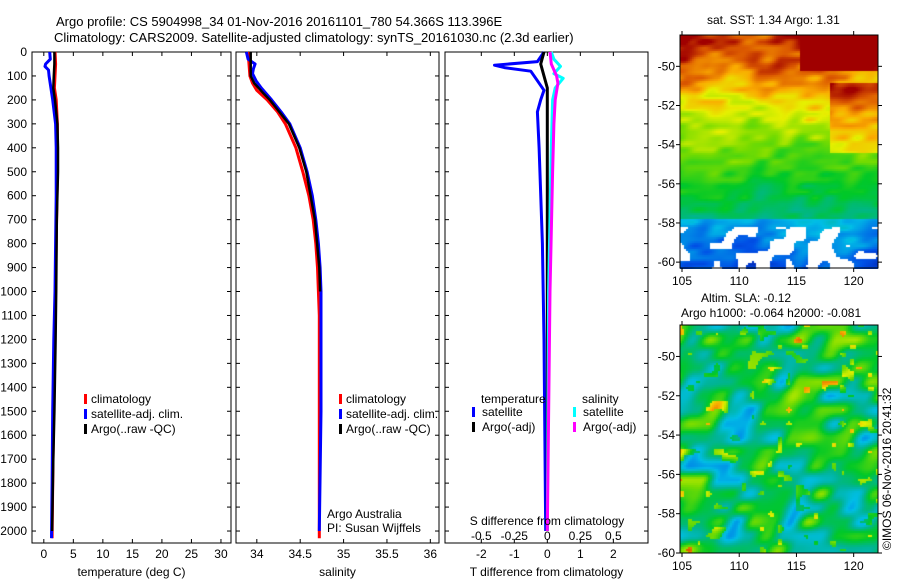  I want to click on x-tick-label: 10, so click(103, 554).